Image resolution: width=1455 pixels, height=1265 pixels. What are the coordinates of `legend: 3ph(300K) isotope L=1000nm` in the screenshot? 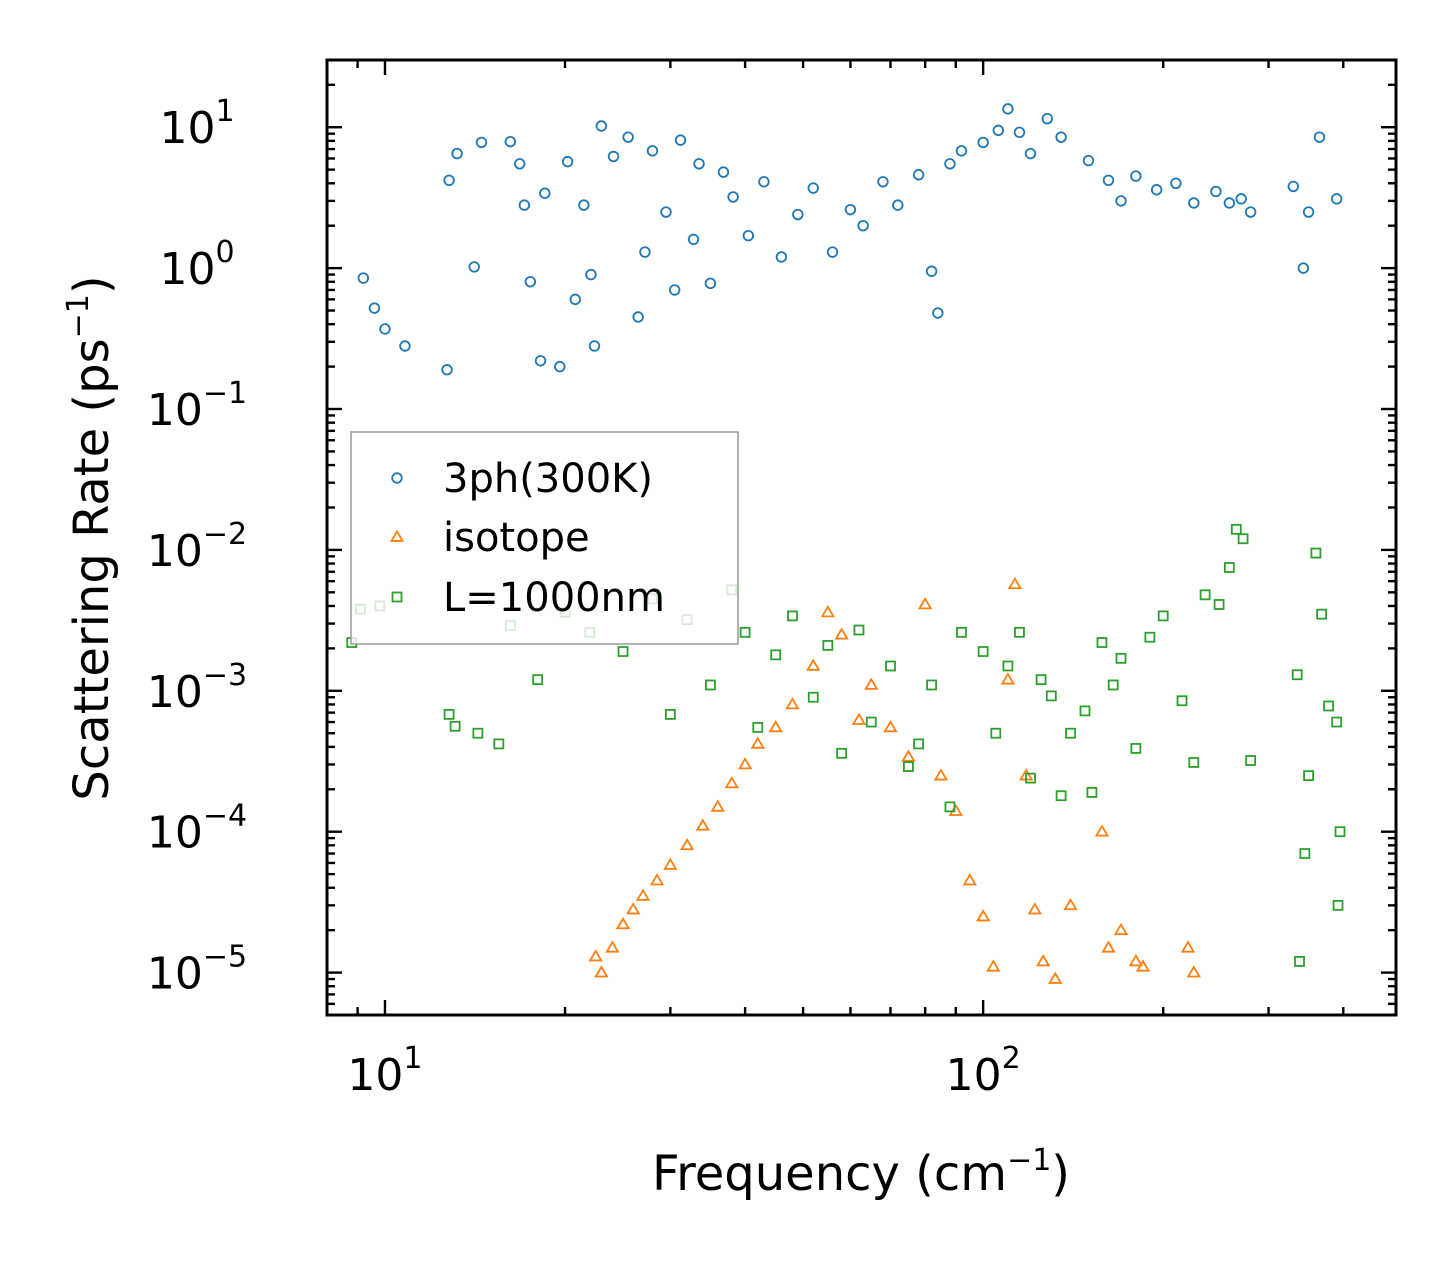 It's located at (544, 538).